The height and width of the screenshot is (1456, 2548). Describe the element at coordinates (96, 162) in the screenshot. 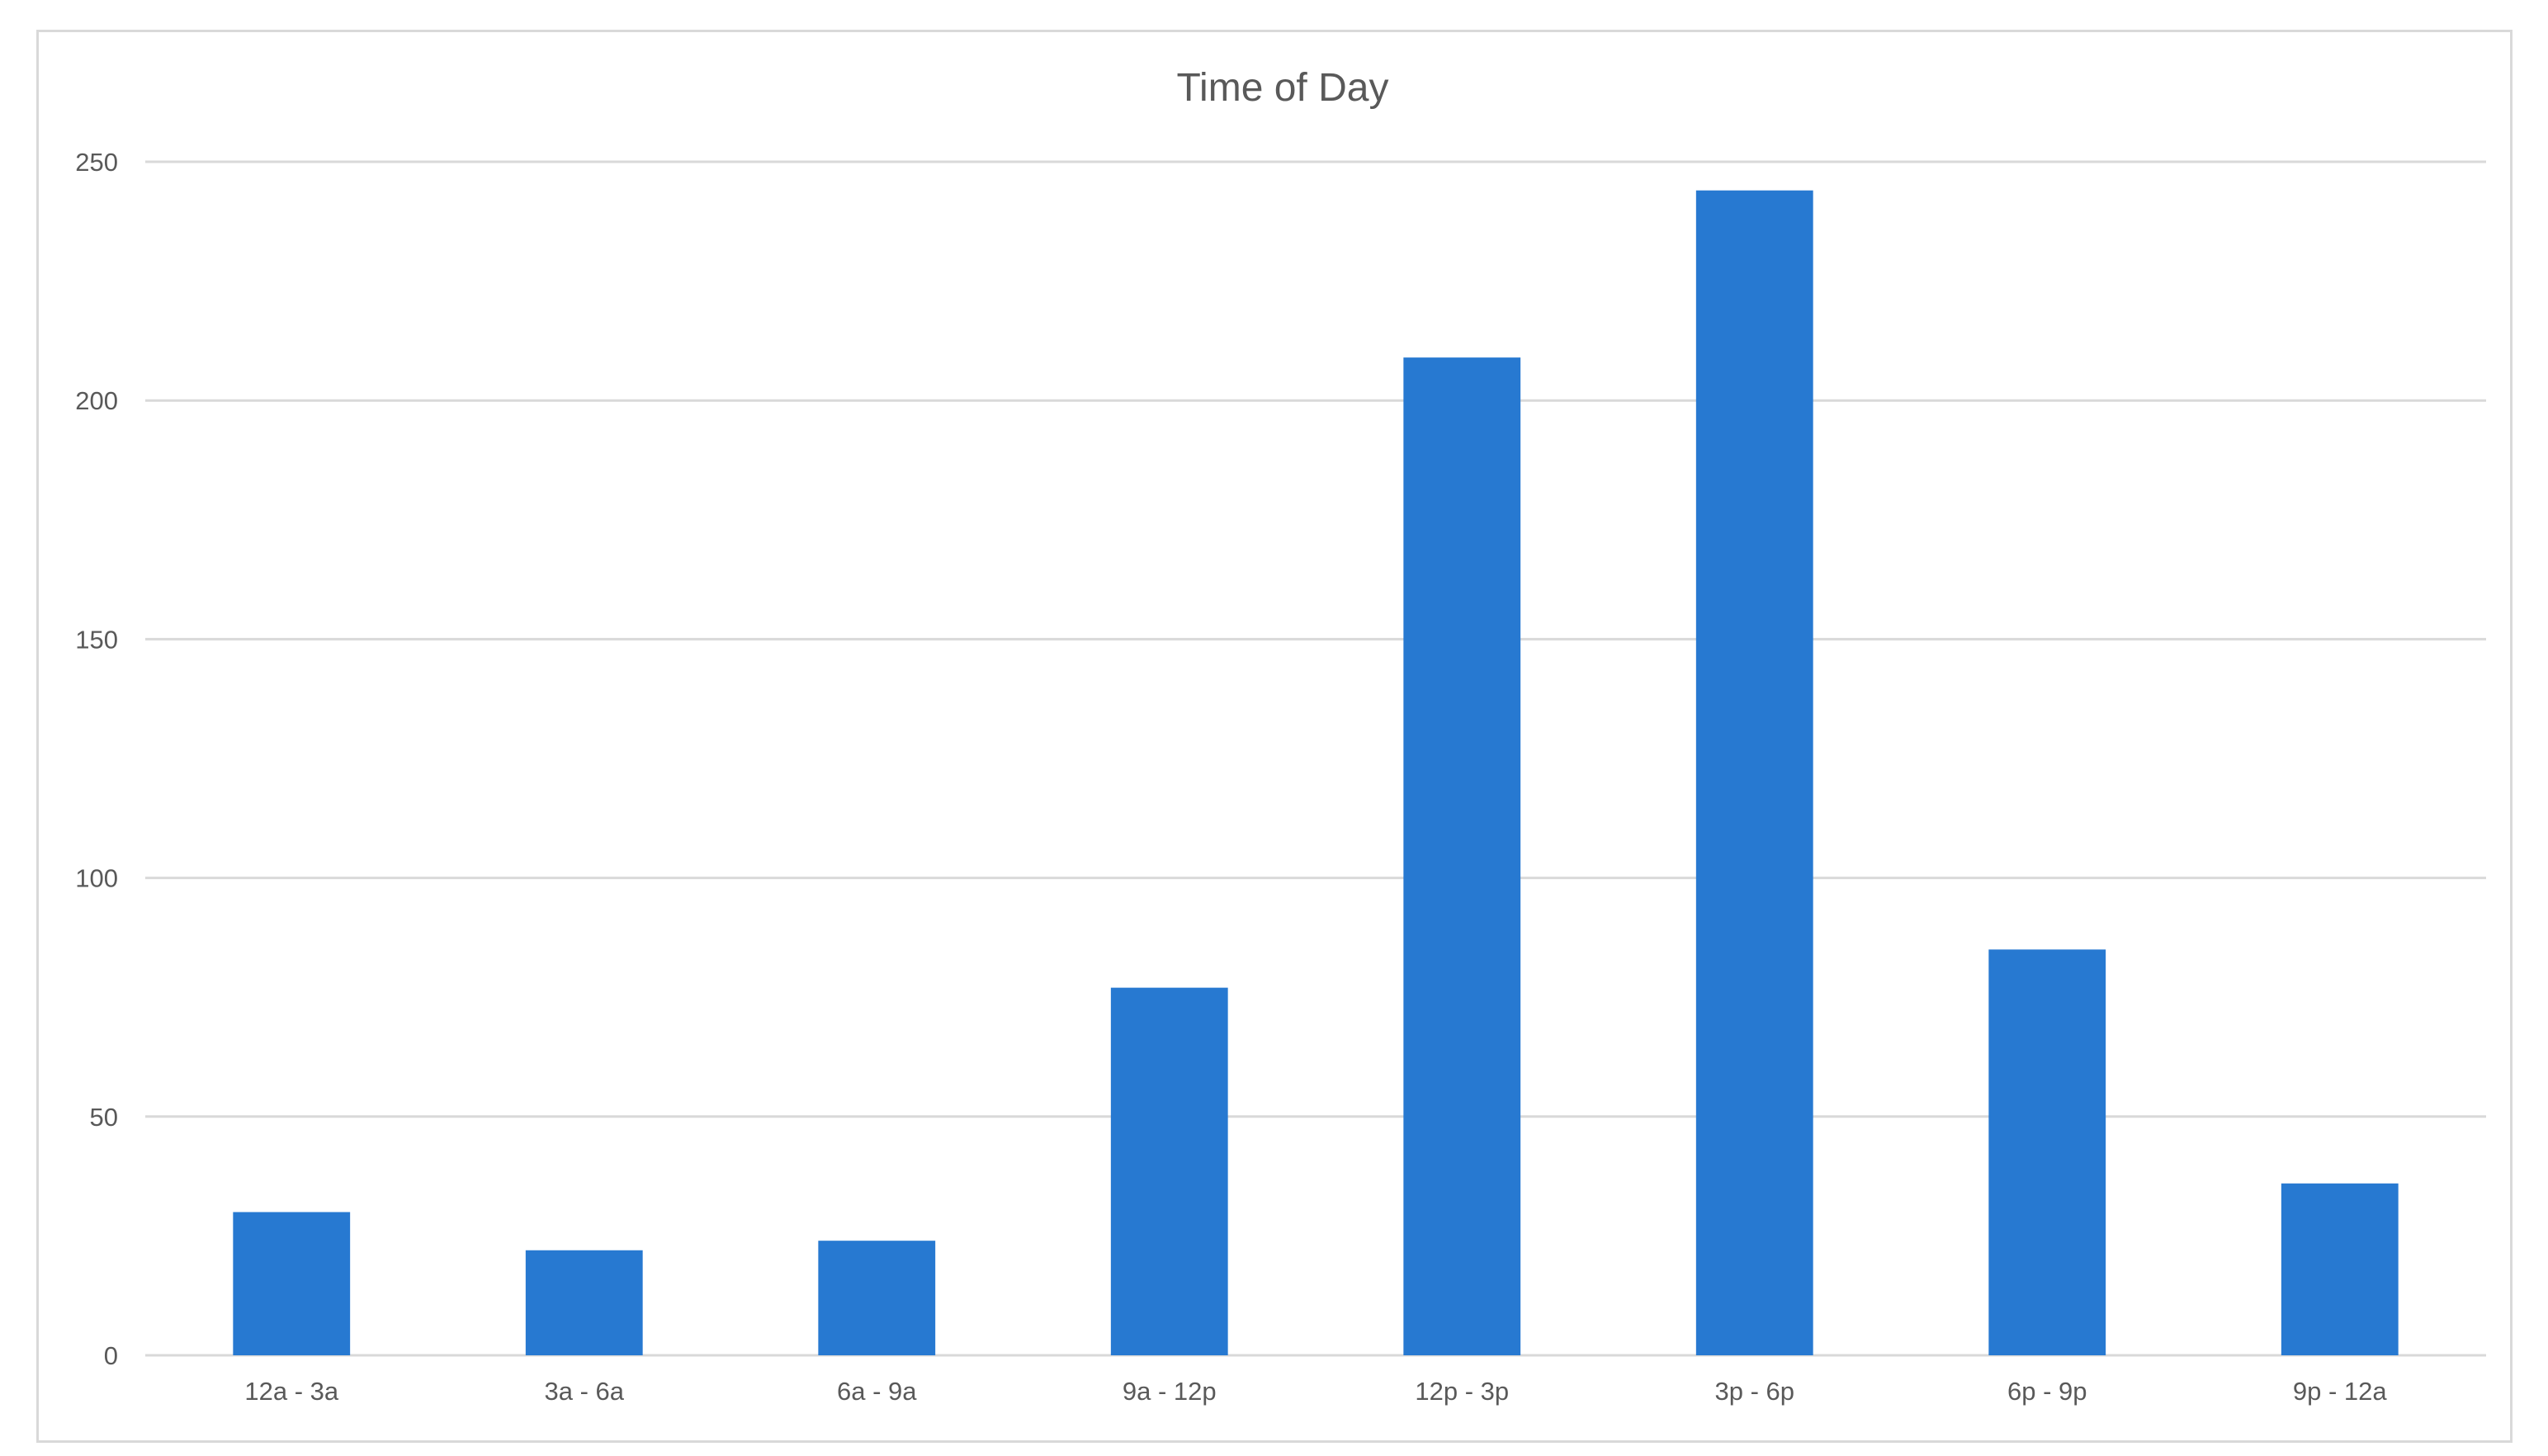

I see `y-tick-label: 250` at that location.